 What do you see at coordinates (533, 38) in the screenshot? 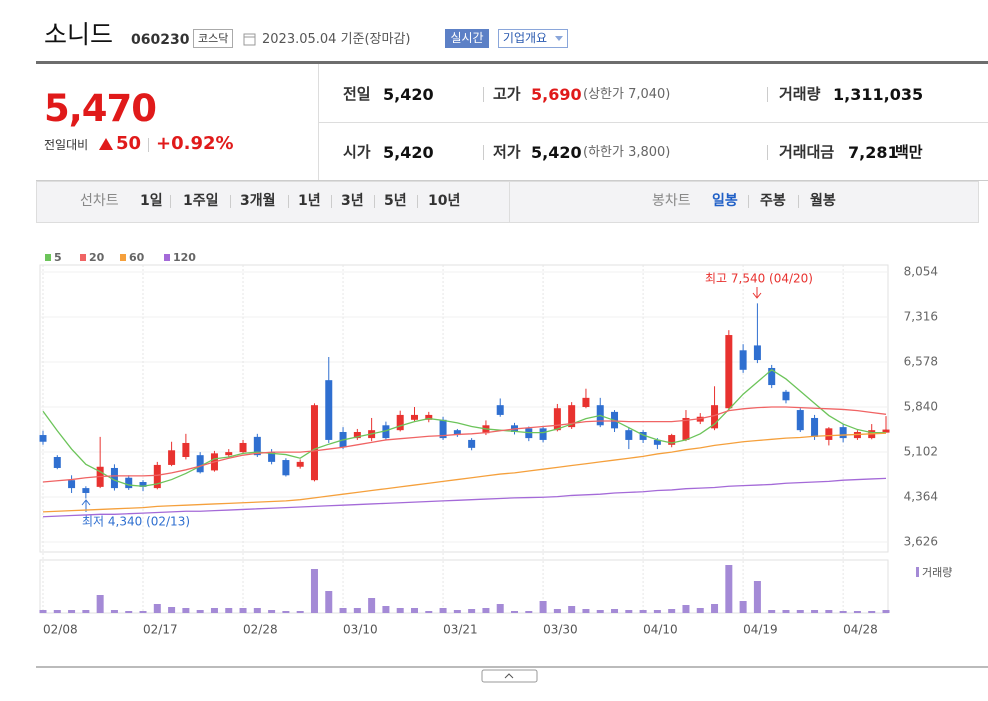
I see `company-button: 기업개요` at bounding box center [533, 38].